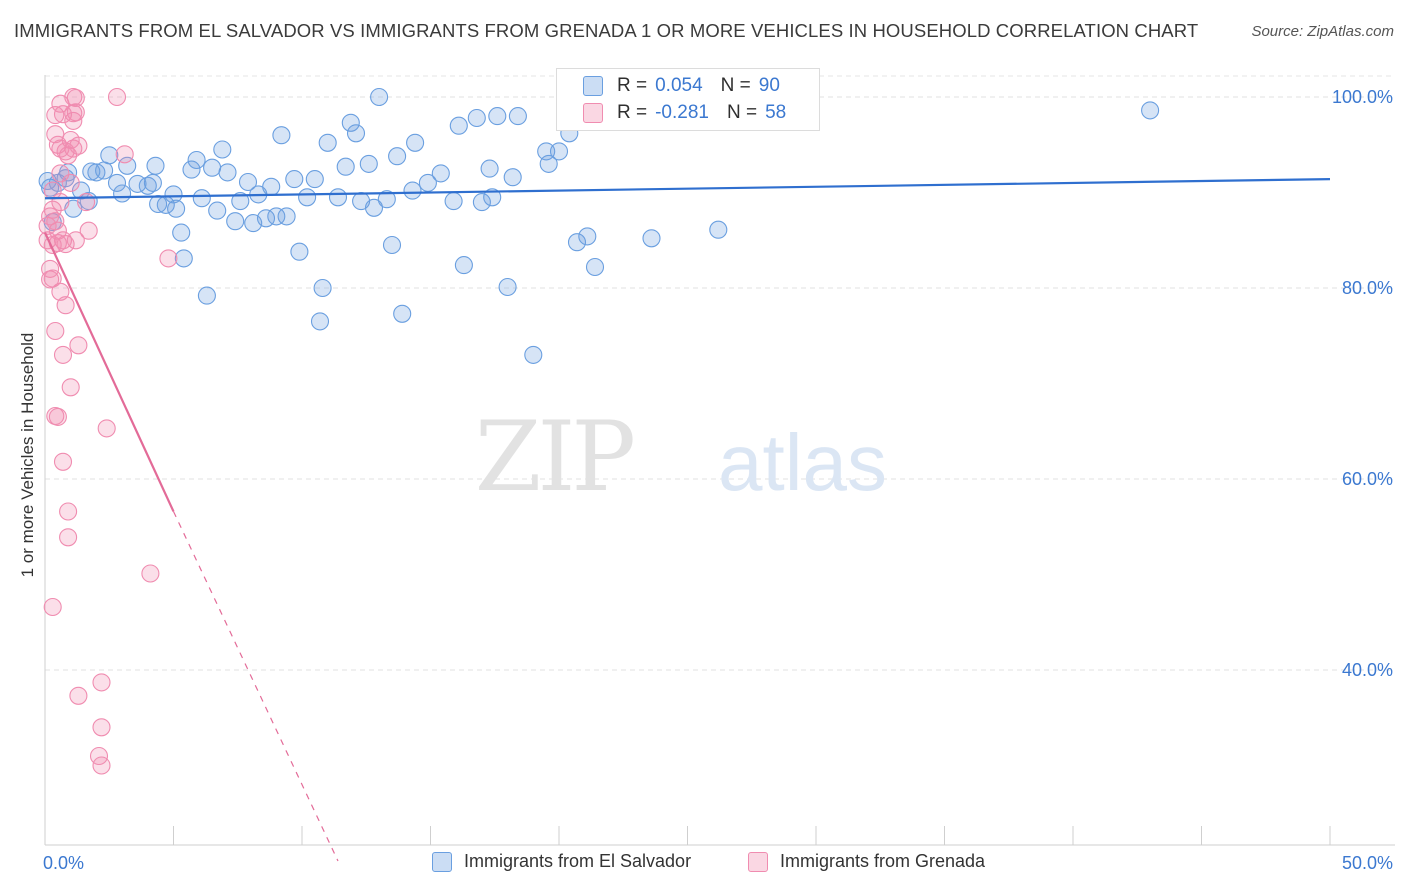 The image size is (1406, 892). What do you see at coordinates (632, 85) in the screenshot?
I see `legend-r-label: R =` at bounding box center [632, 85].